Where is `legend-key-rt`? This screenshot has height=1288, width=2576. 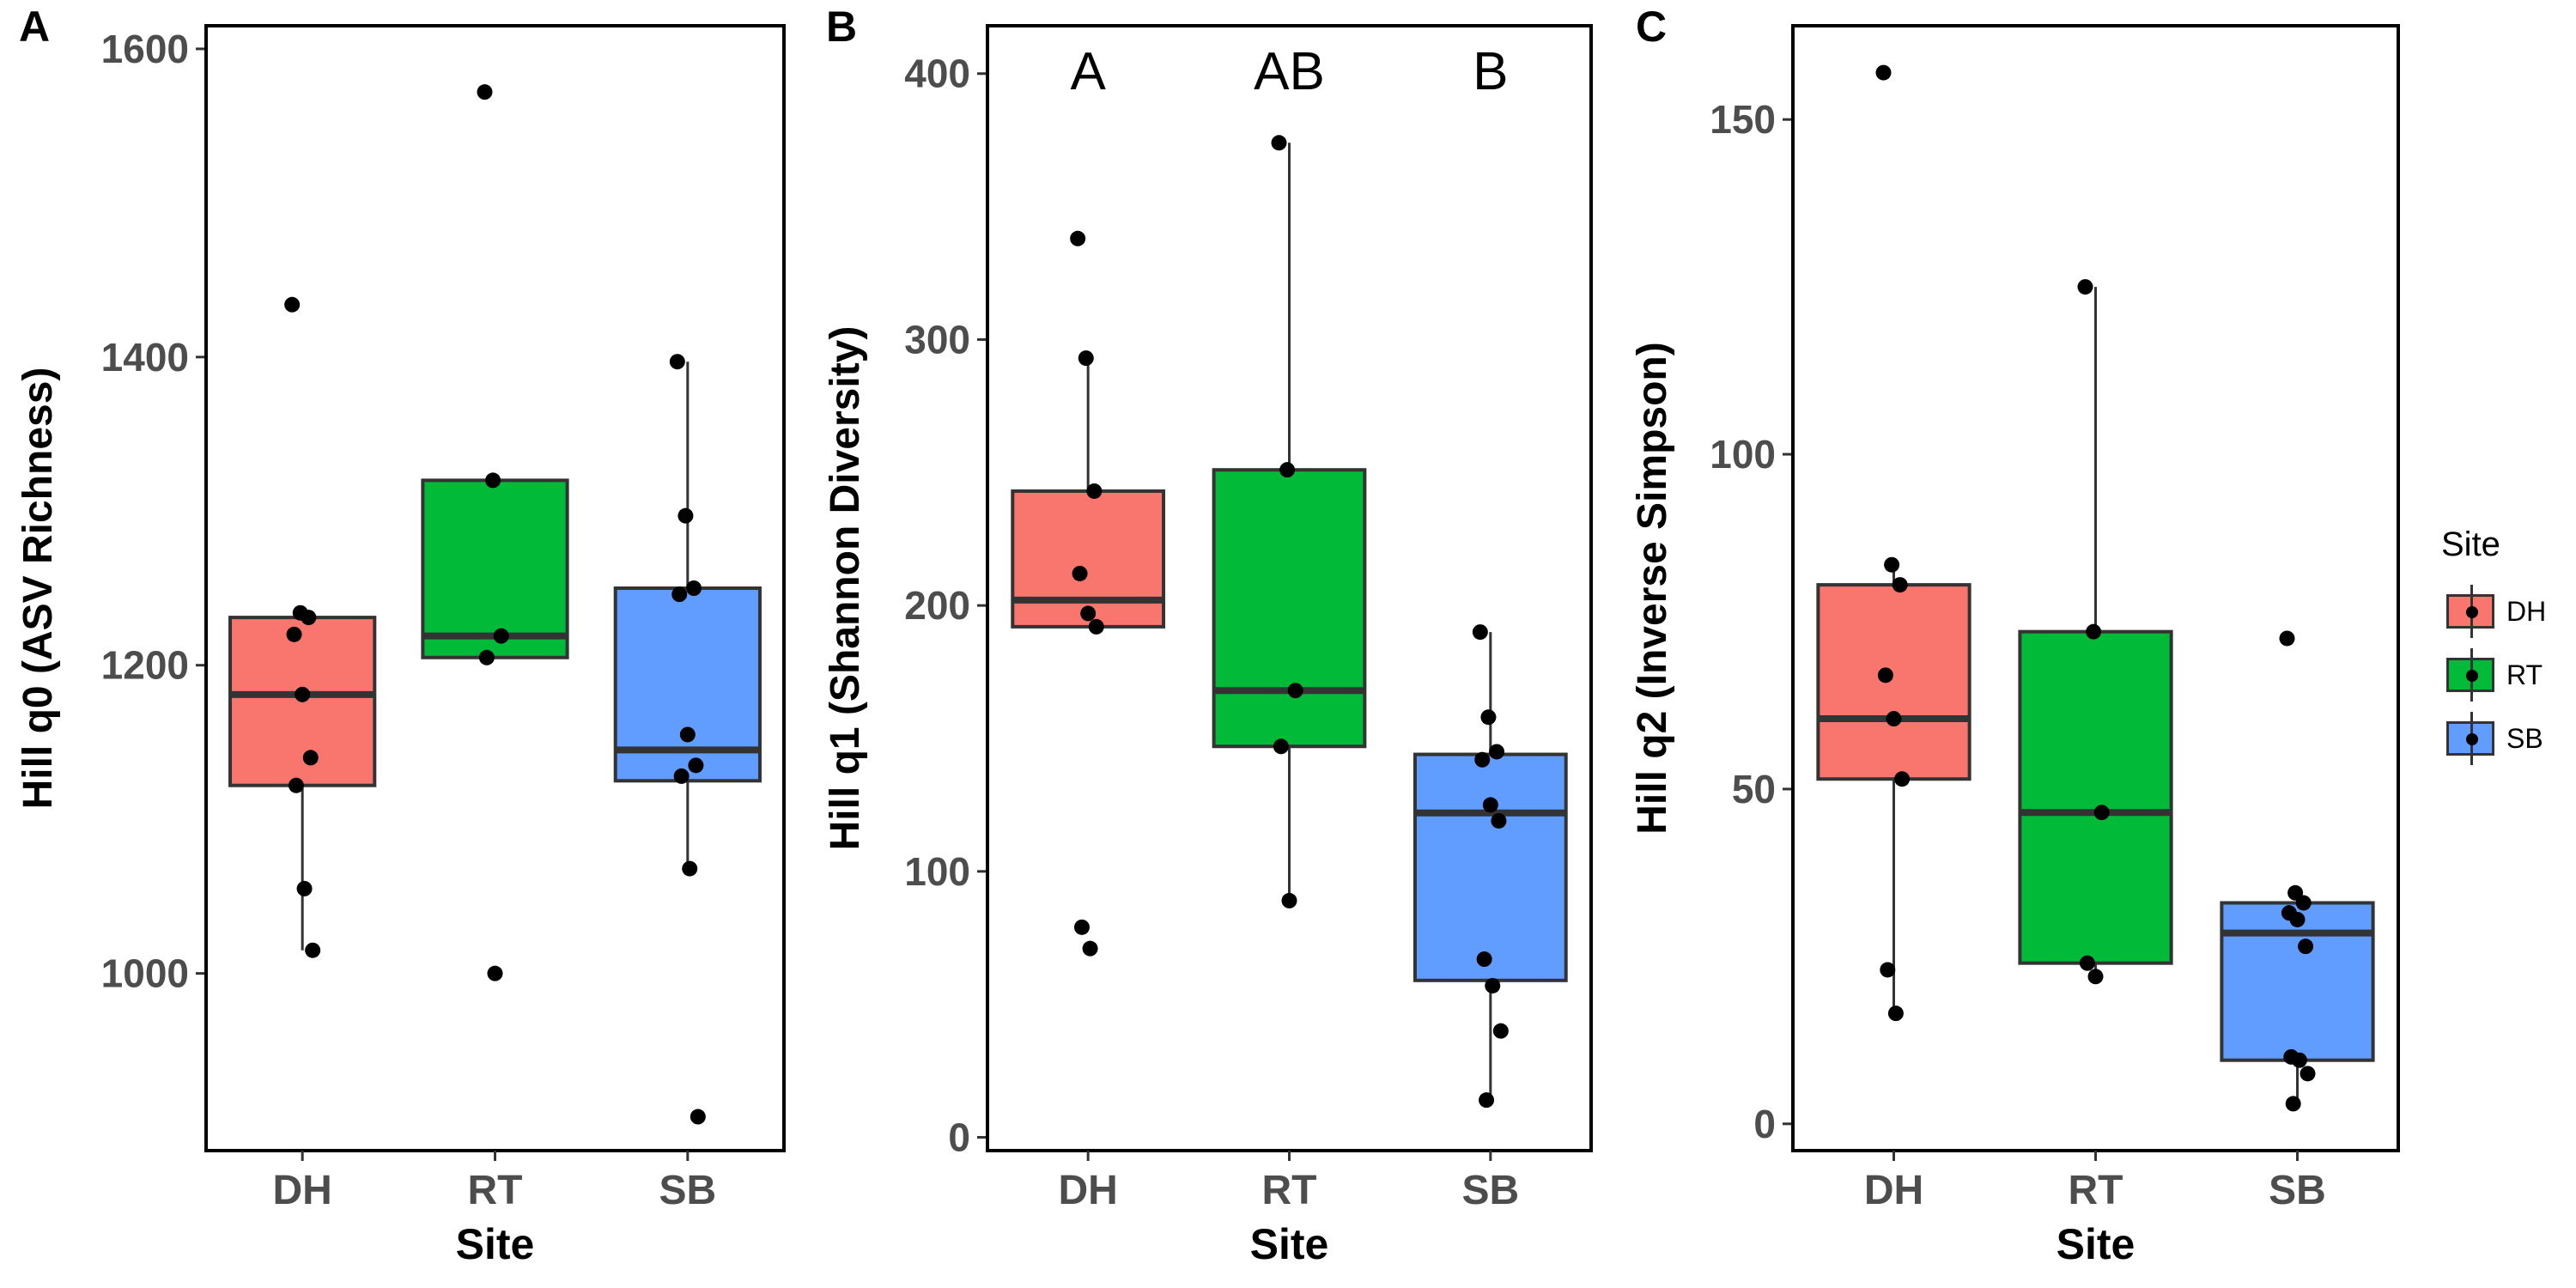
legend-key-rt is located at coordinates (2470, 675).